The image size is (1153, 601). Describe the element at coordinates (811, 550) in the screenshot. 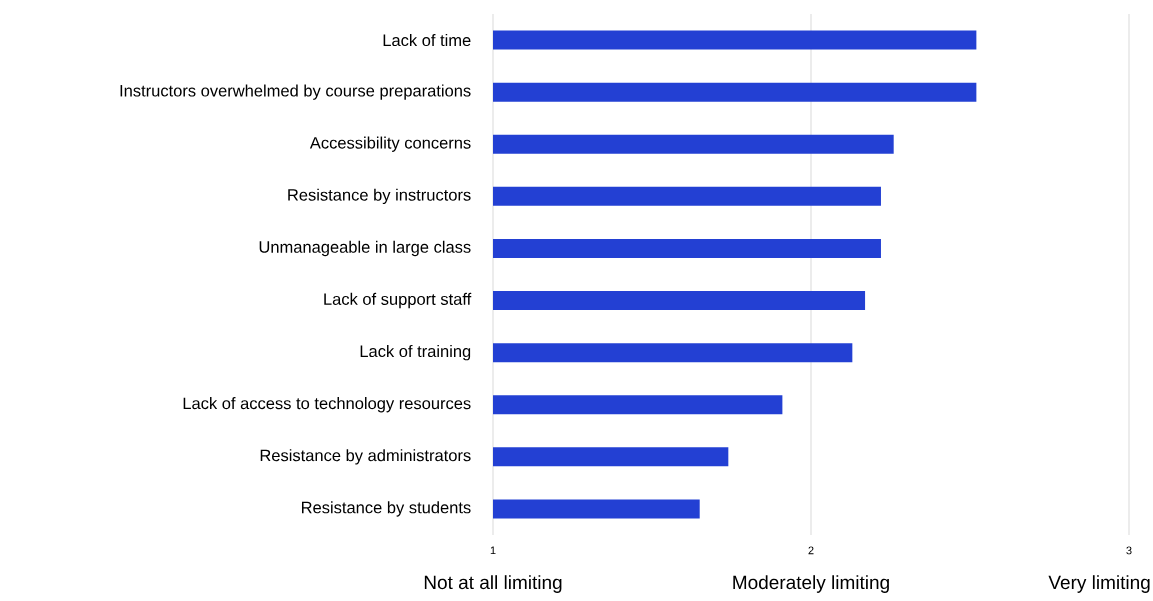

I see `x-tick-label: 2` at that location.